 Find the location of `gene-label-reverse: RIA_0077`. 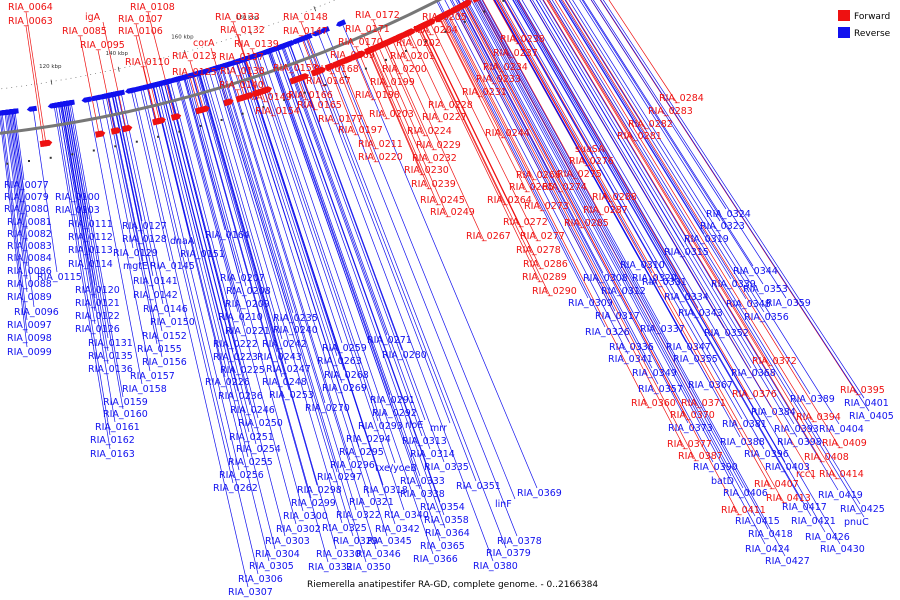

gene-label-reverse: RIA_0077 is located at coordinates (26, 185).